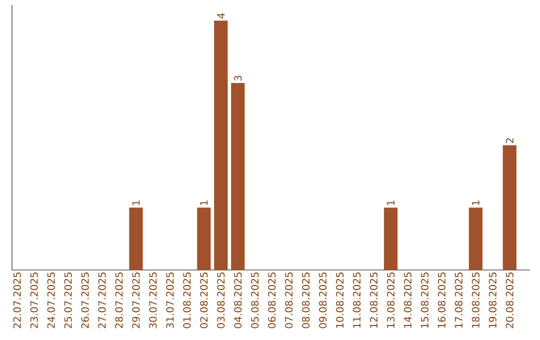  I want to click on x-tick-label: 18.08.2025, so click(476, 300).